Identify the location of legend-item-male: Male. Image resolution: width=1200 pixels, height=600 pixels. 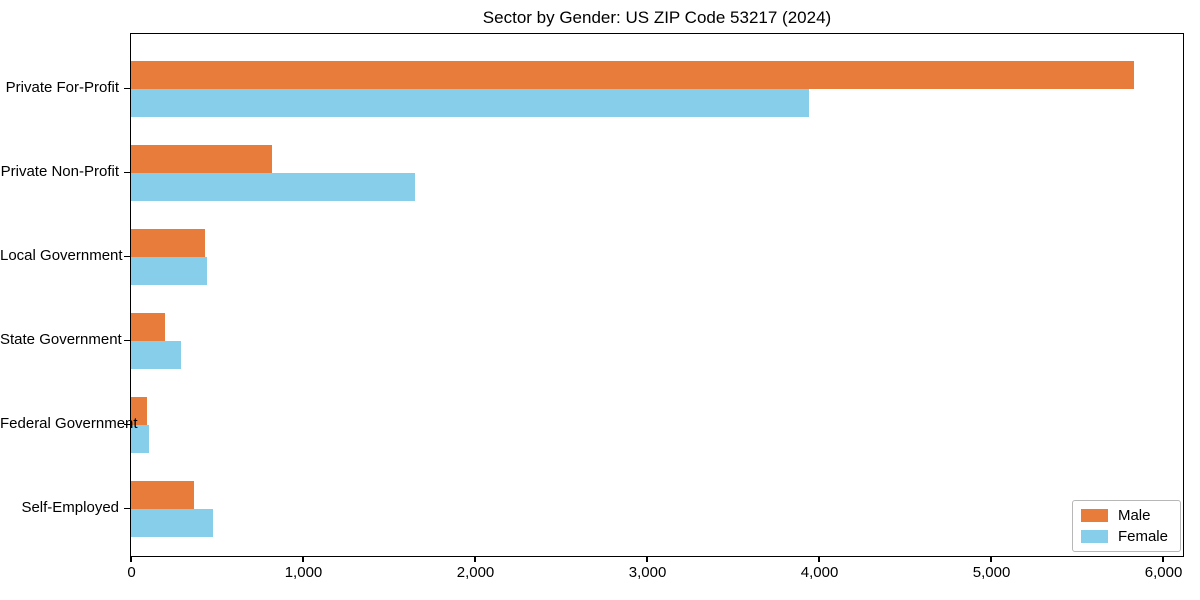
(1124, 515).